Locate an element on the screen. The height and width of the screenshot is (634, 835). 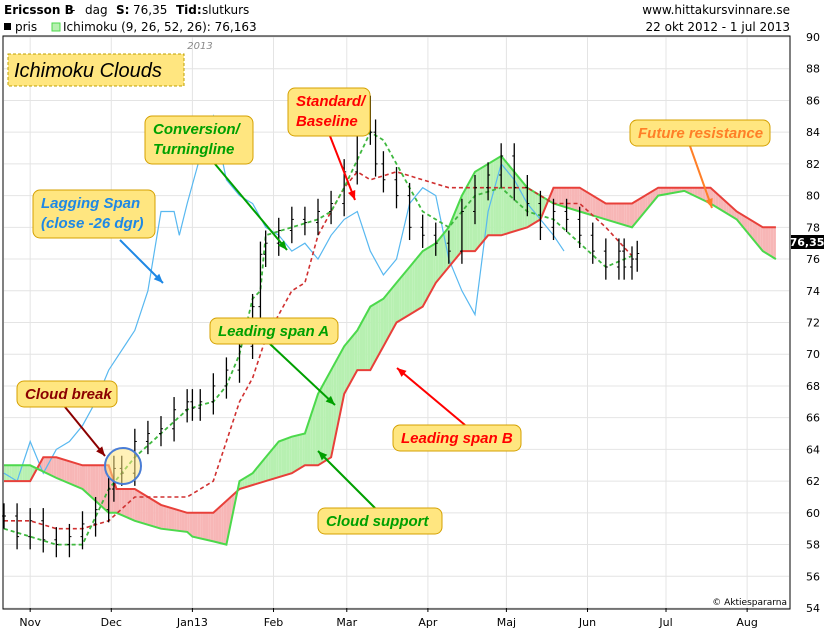
callout-future-text: Future resistance is located at coordinates (700, 133).